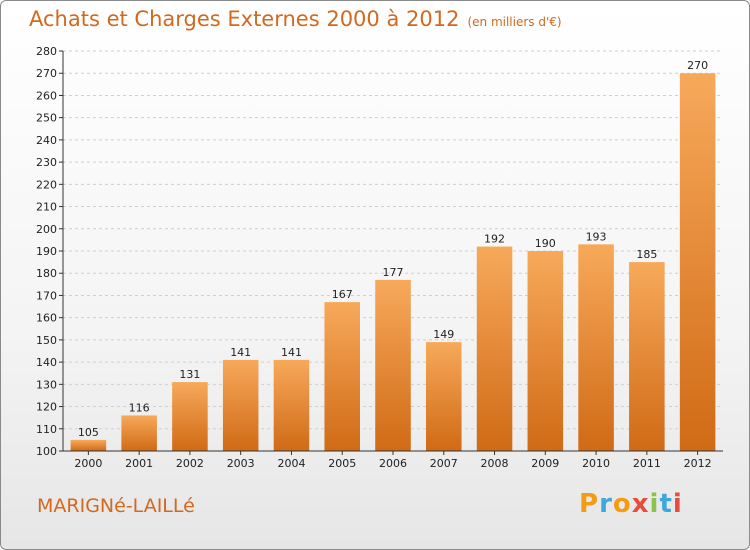  Describe the element at coordinates (606, 504) in the screenshot. I see `logo-letter: r` at that location.